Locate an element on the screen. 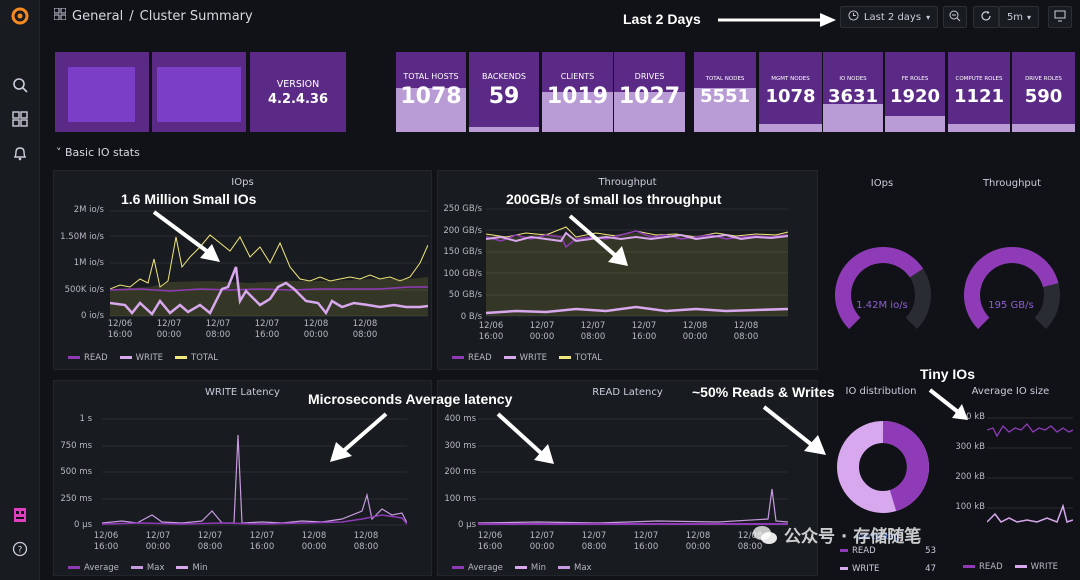  dashboards-icon is located at coordinates (20, 119).